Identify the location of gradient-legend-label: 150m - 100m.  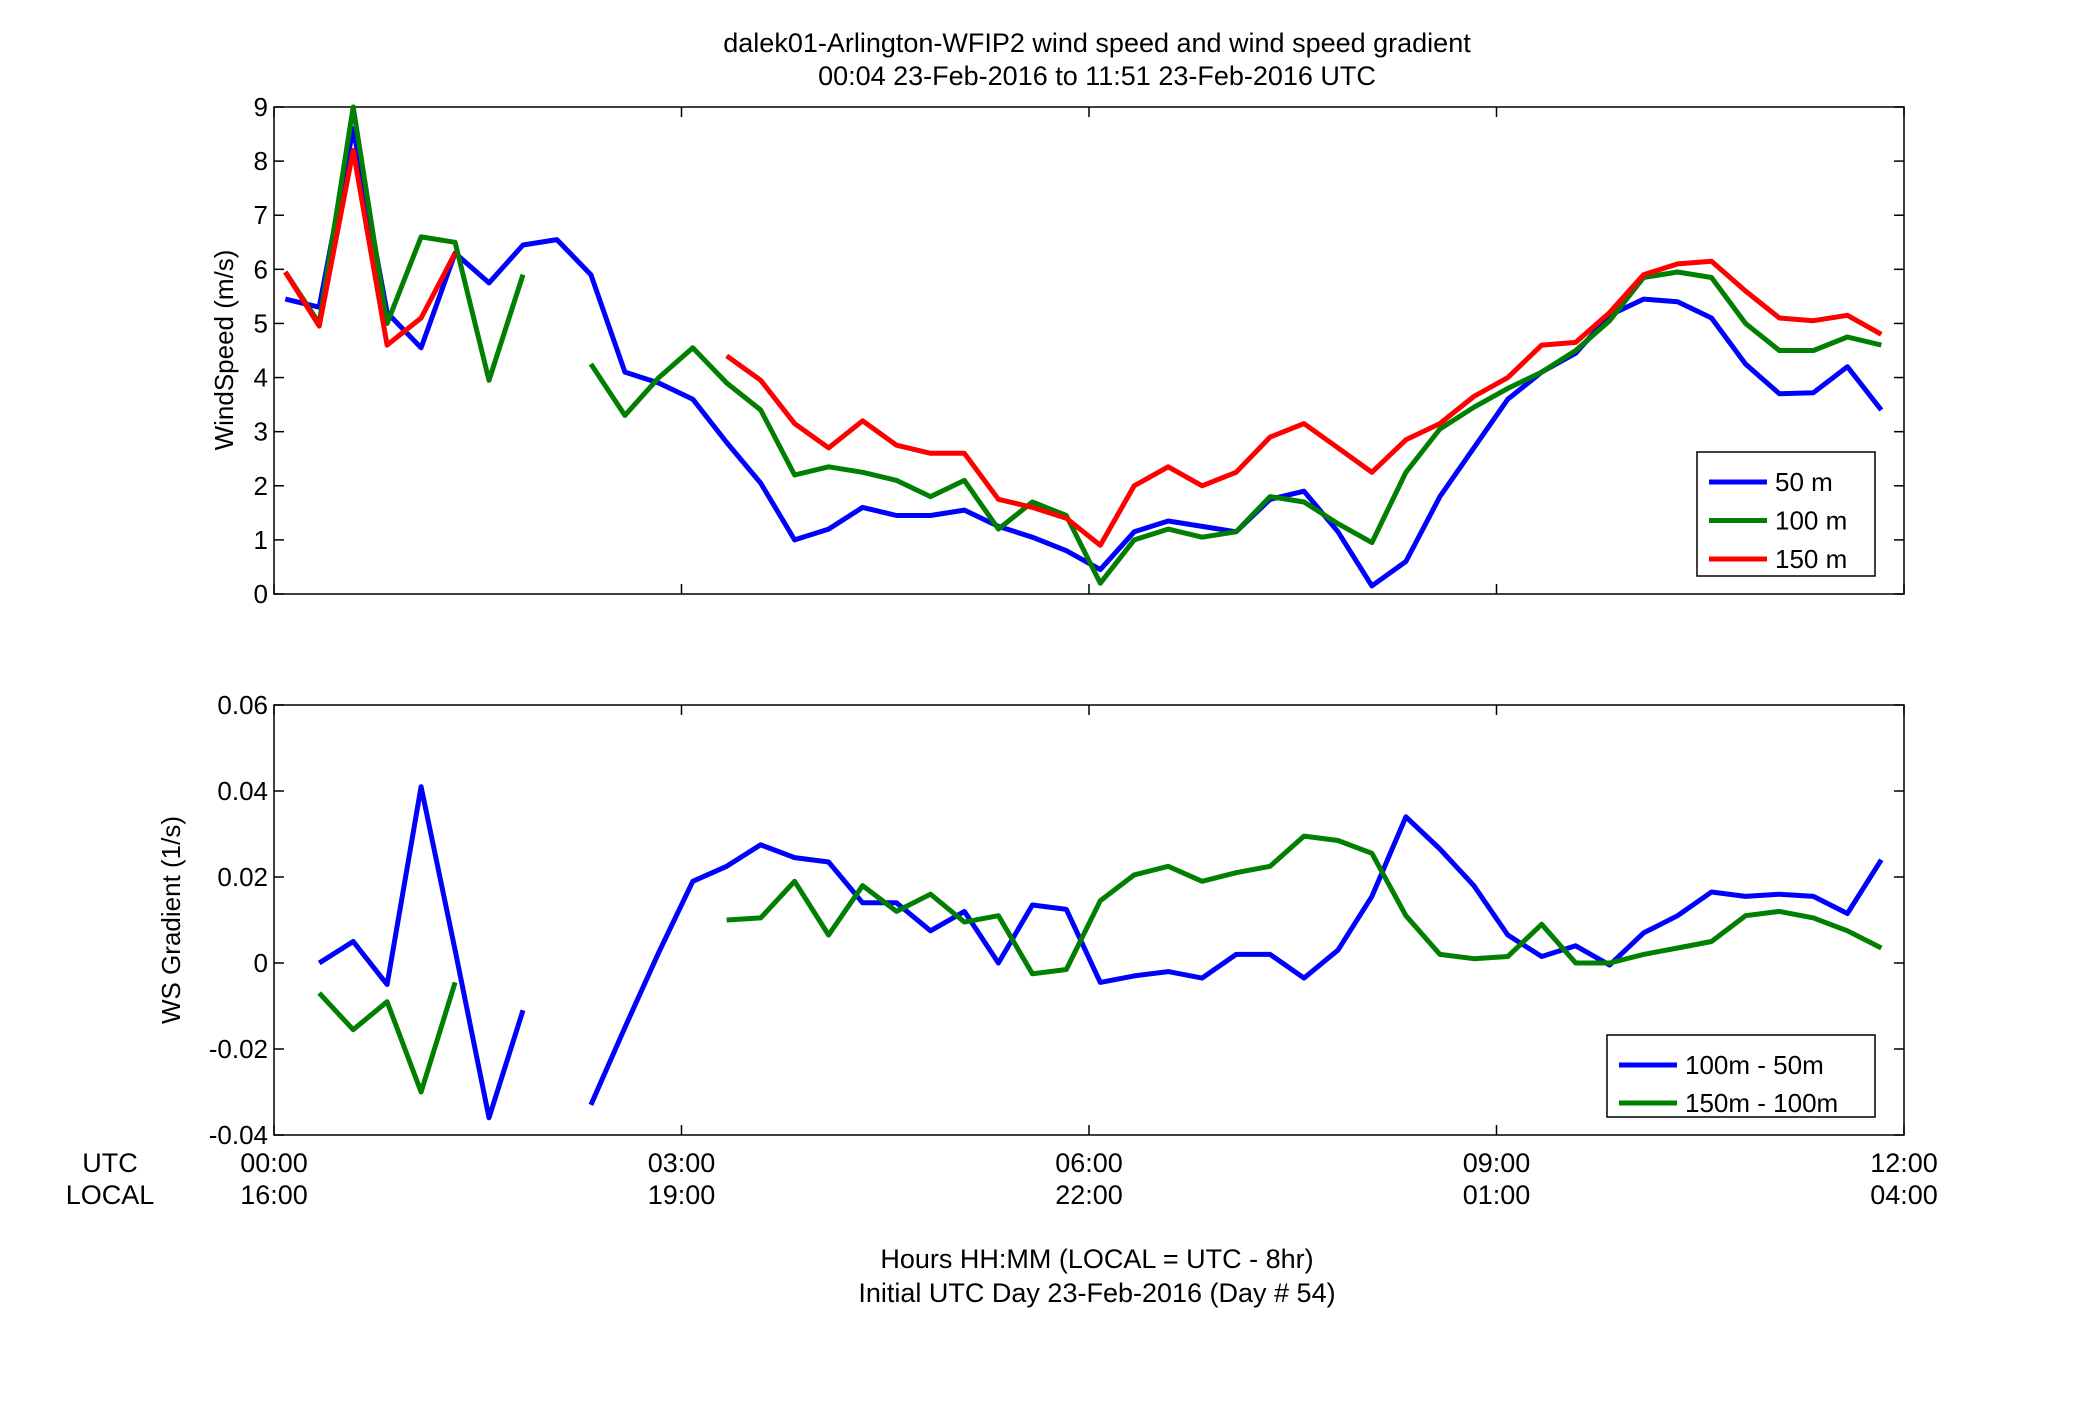
(1761, 1103).